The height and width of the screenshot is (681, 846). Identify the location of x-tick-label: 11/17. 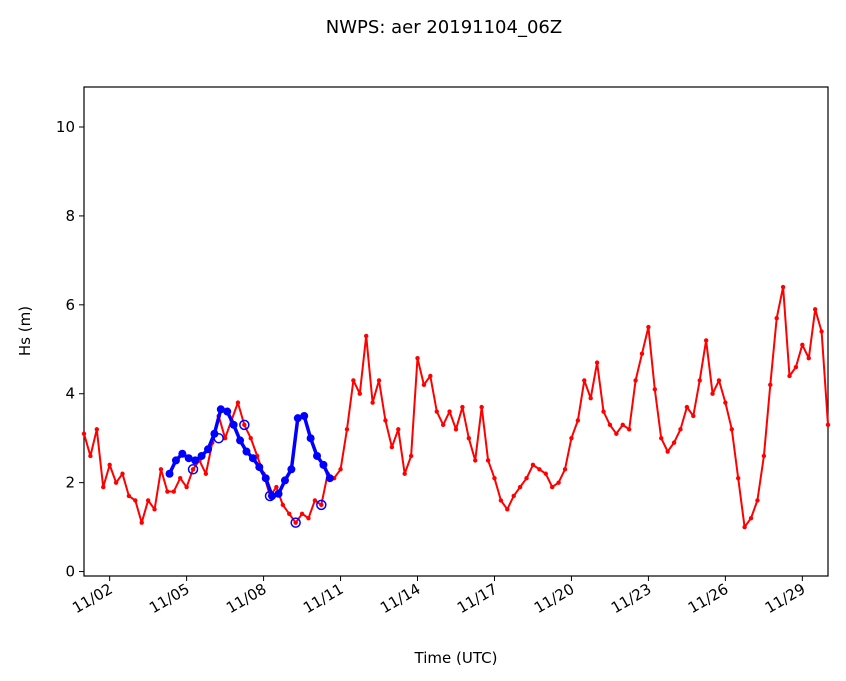
(477, 598).